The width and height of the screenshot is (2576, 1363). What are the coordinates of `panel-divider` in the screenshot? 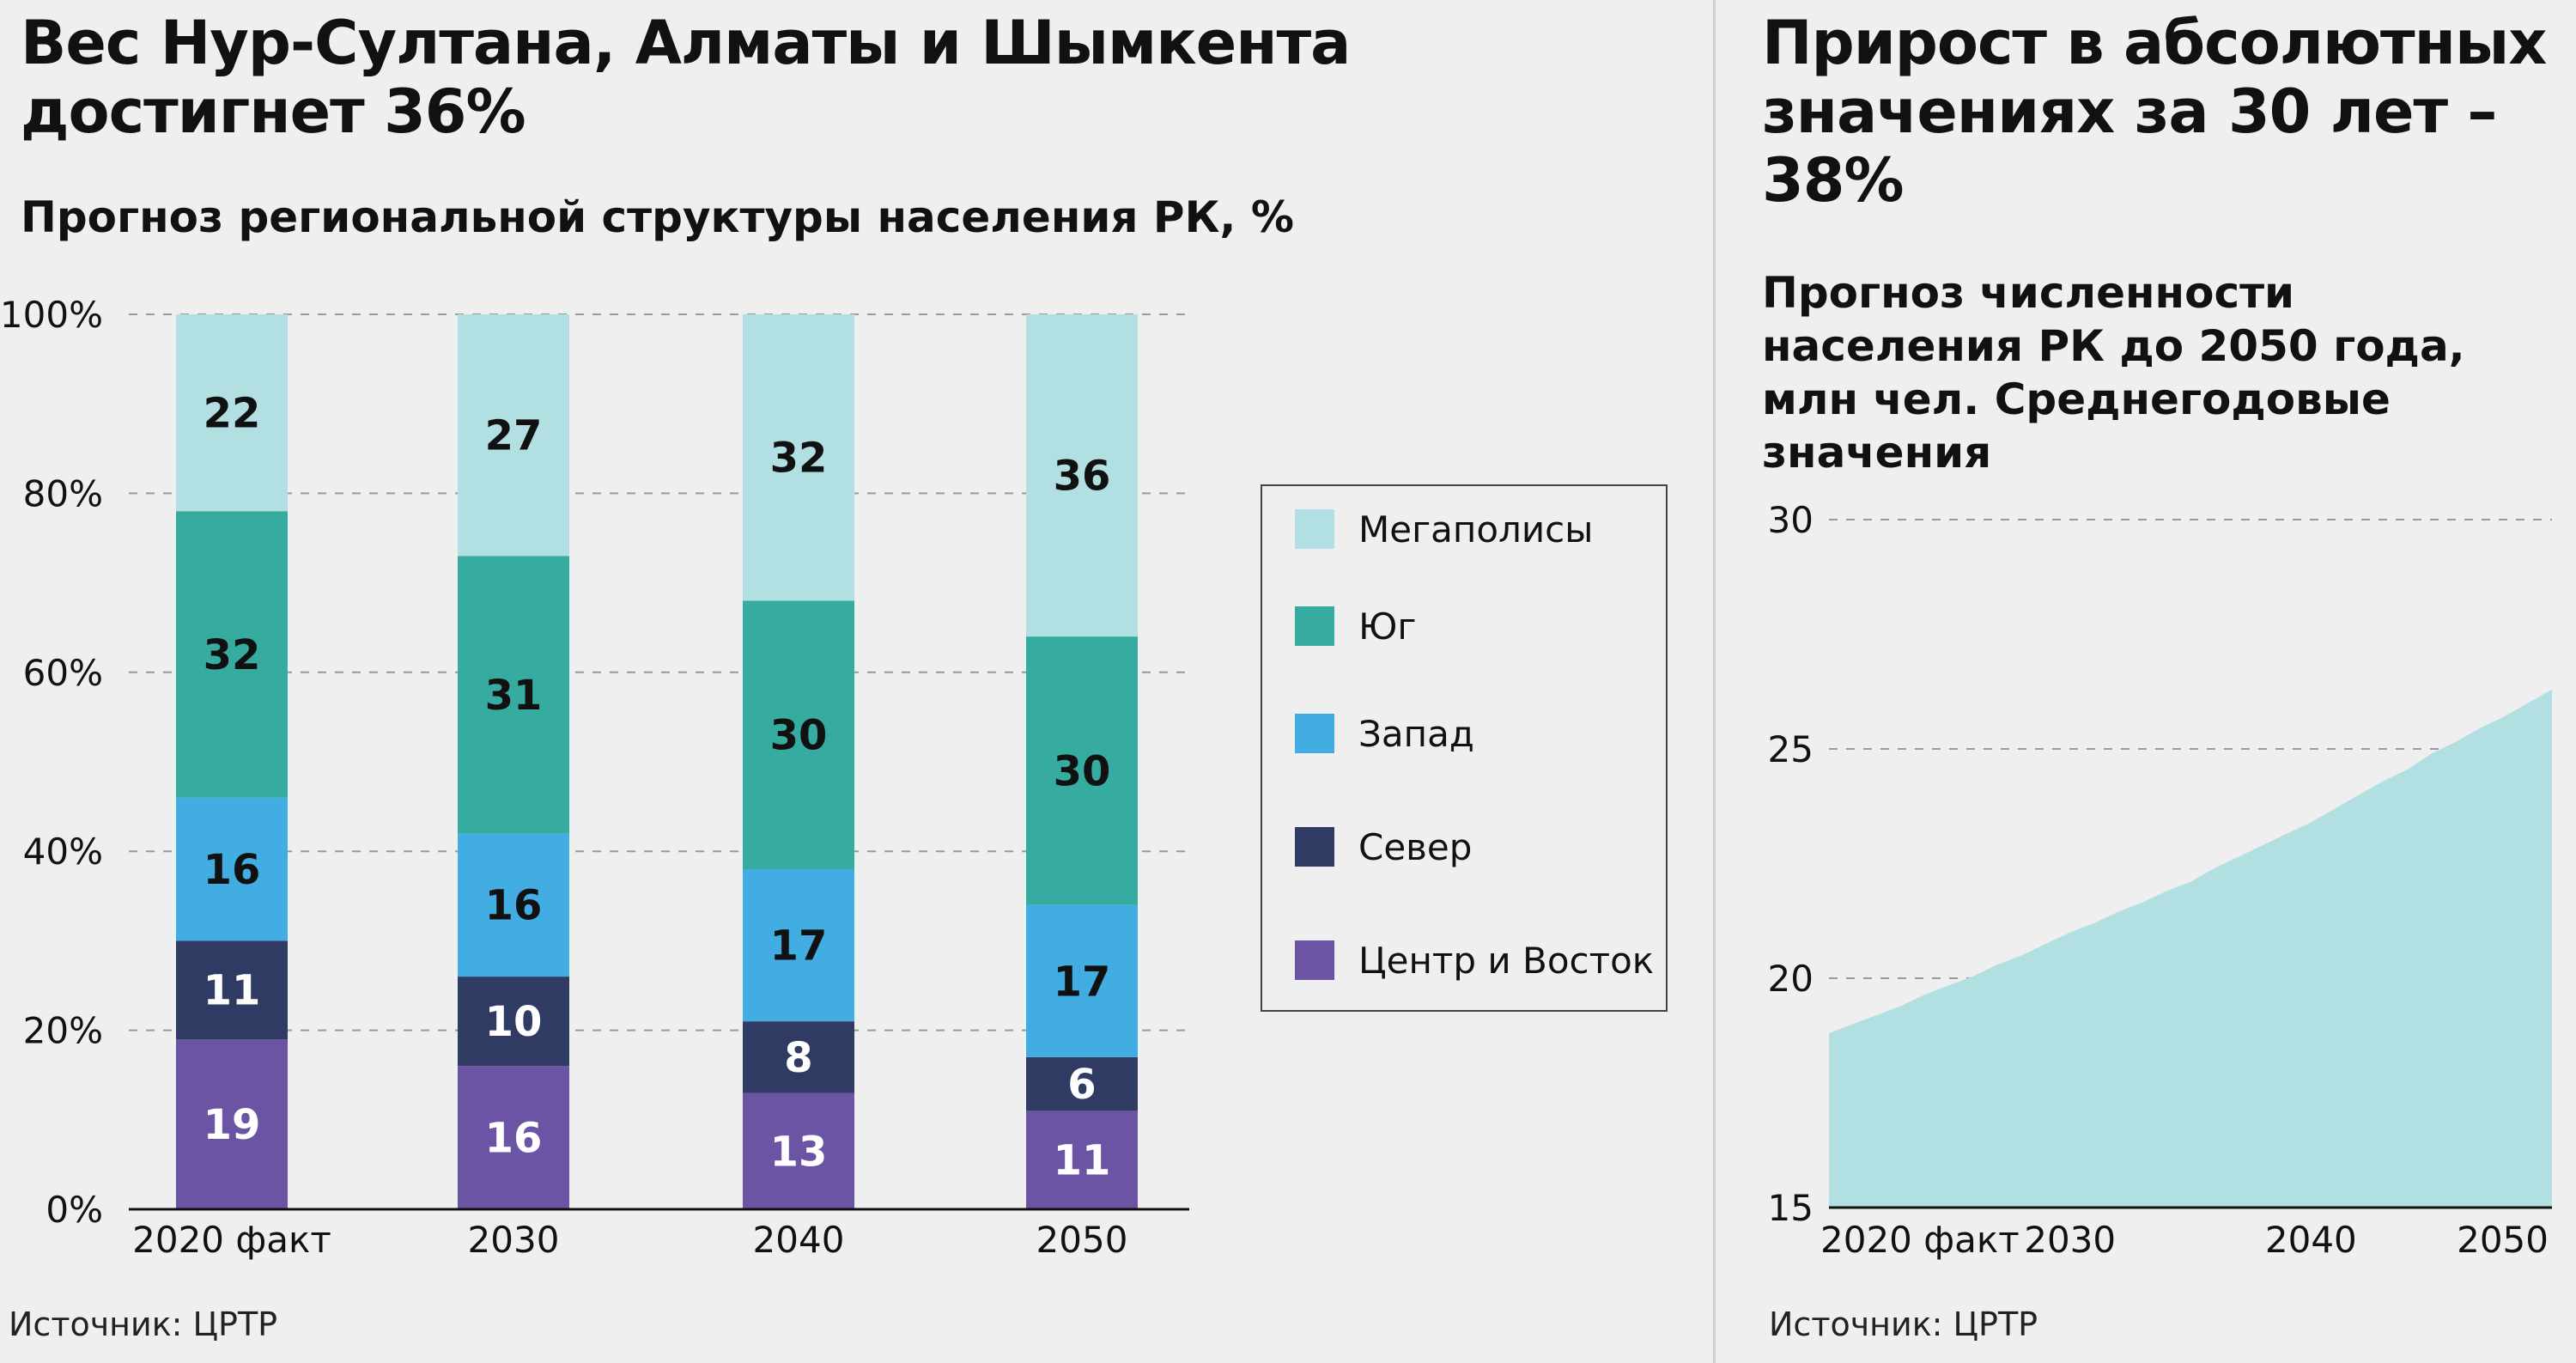 It's located at (1715, 681).